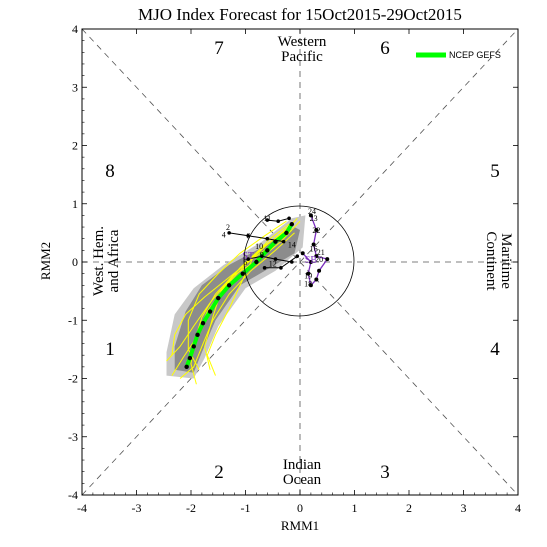 The height and width of the screenshot is (547, 547). What do you see at coordinates (75, 204) in the screenshot?
I see `y-tick-label: 1` at bounding box center [75, 204].